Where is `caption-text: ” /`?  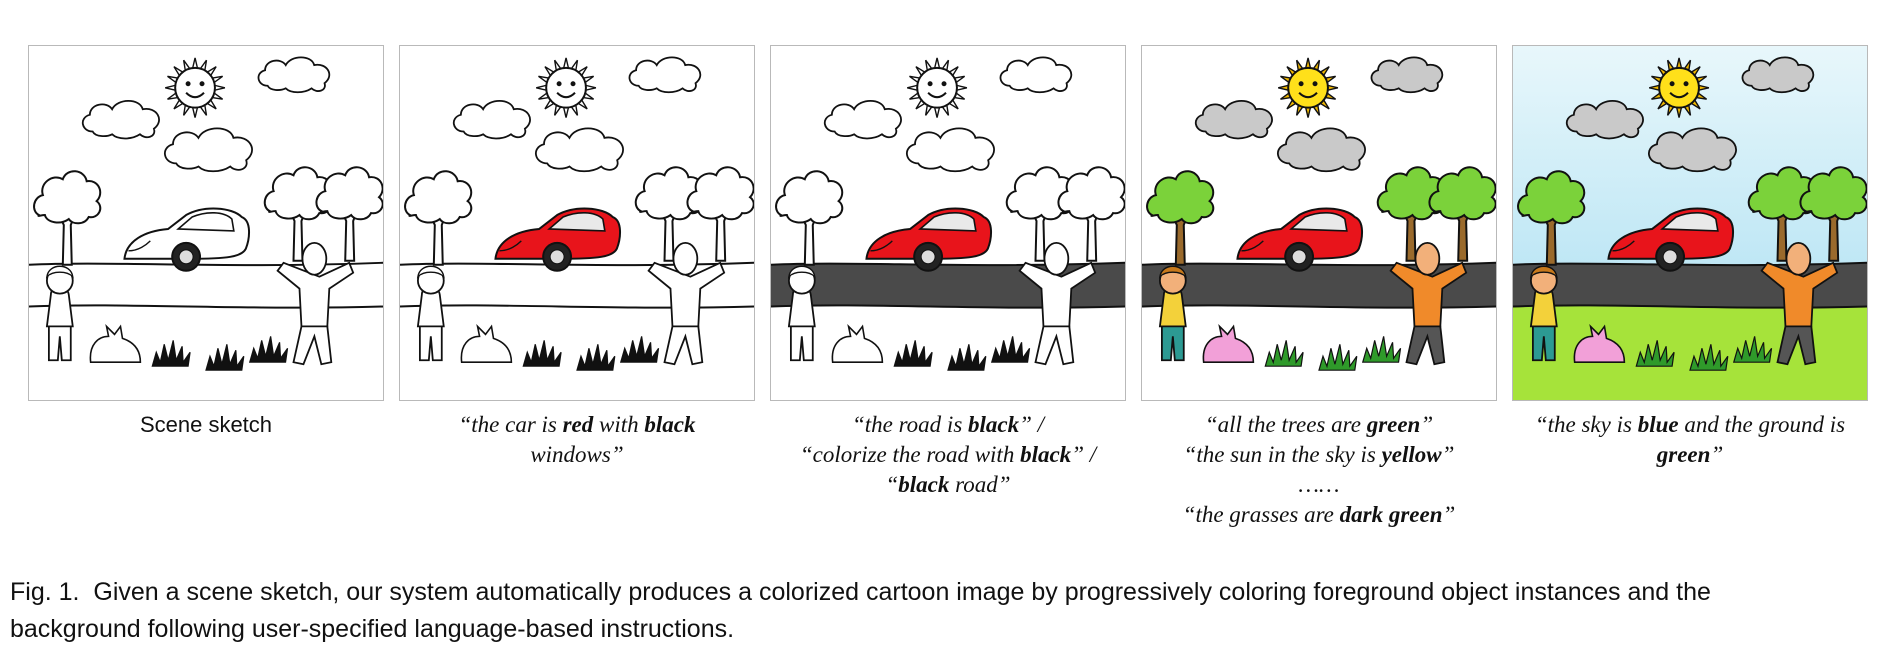 caption-text: ” / is located at coordinates (1084, 454).